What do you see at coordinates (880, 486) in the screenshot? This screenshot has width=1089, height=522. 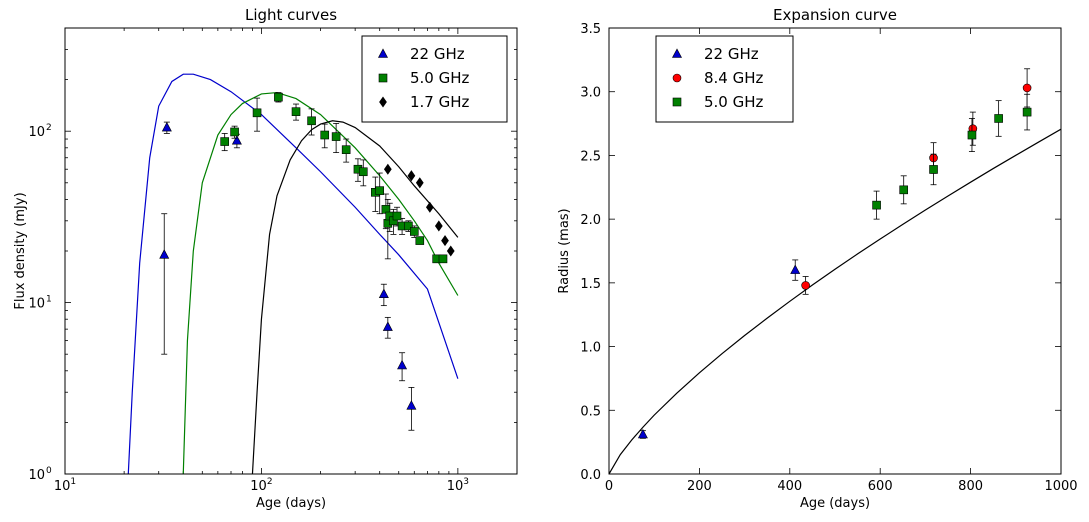 I see `x-tick-label: 600` at bounding box center [880, 486].